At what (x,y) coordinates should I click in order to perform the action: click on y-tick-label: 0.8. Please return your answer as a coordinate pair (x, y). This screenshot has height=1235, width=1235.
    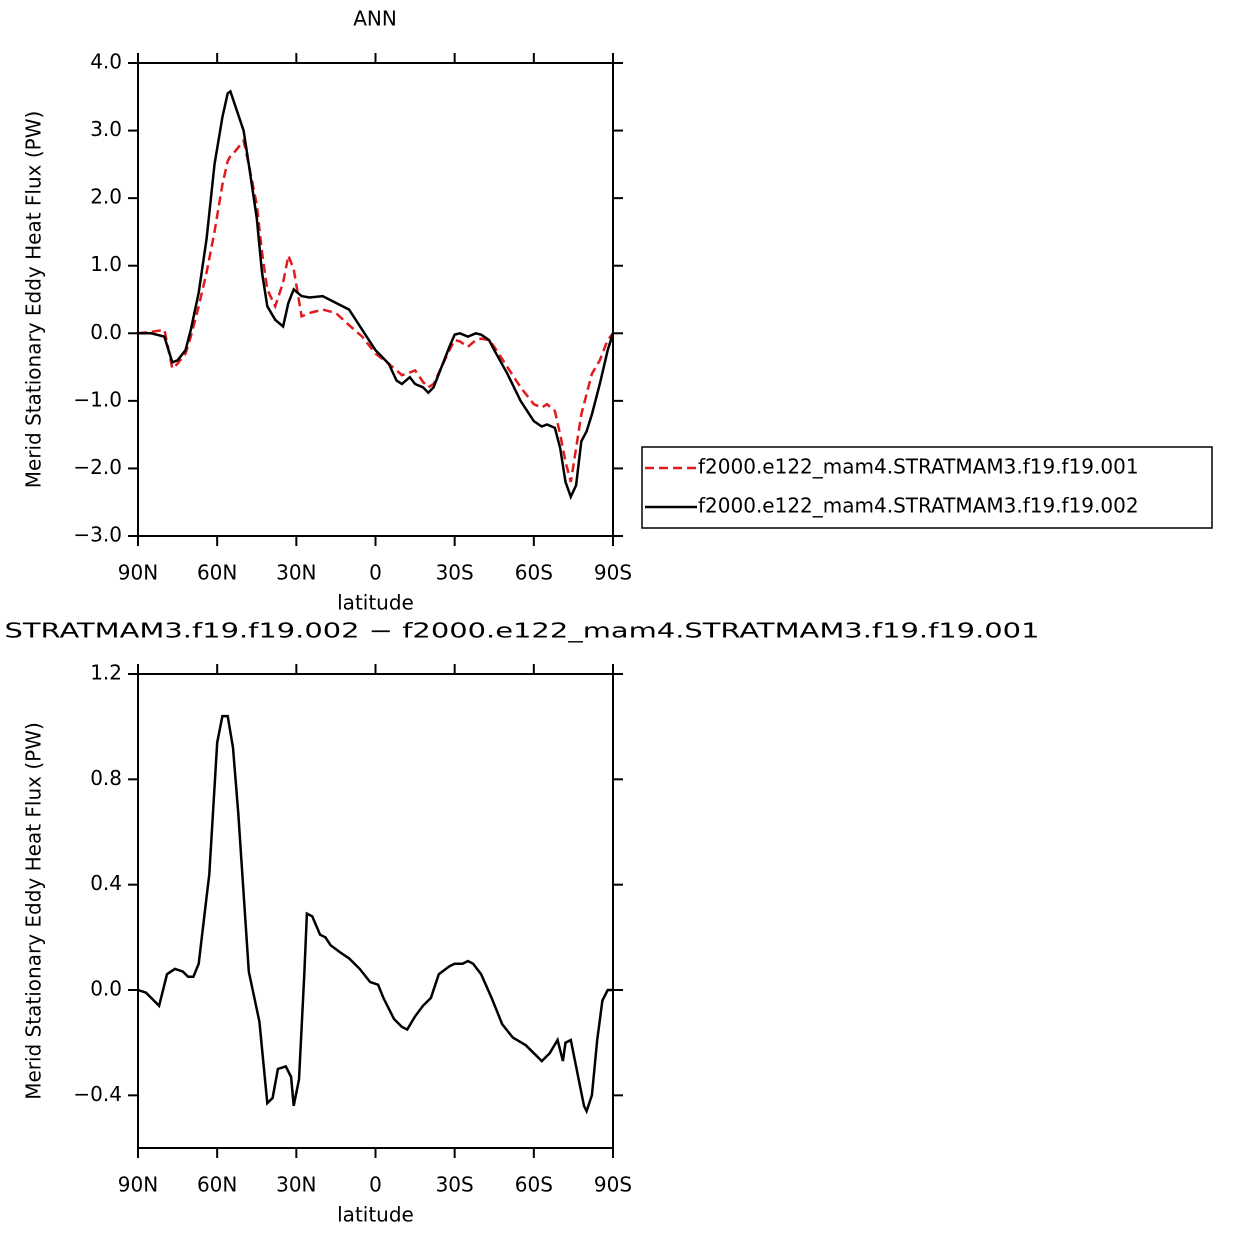
    Looking at the image, I should click on (106, 778).